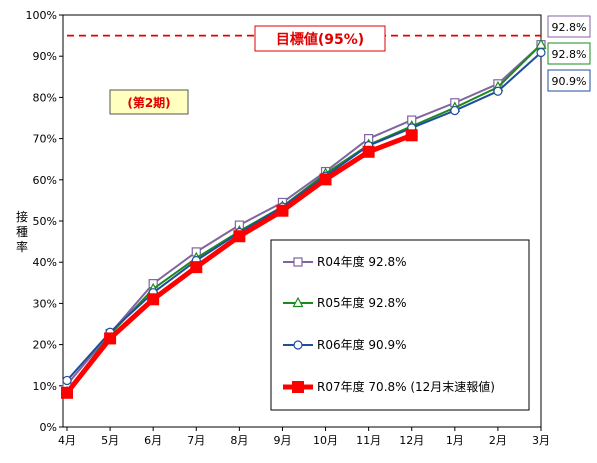 The width and height of the screenshot is (597, 463). Describe the element at coordinates (541, 440) in the screenshot. I see `x-tick-label: 3月` at that location.